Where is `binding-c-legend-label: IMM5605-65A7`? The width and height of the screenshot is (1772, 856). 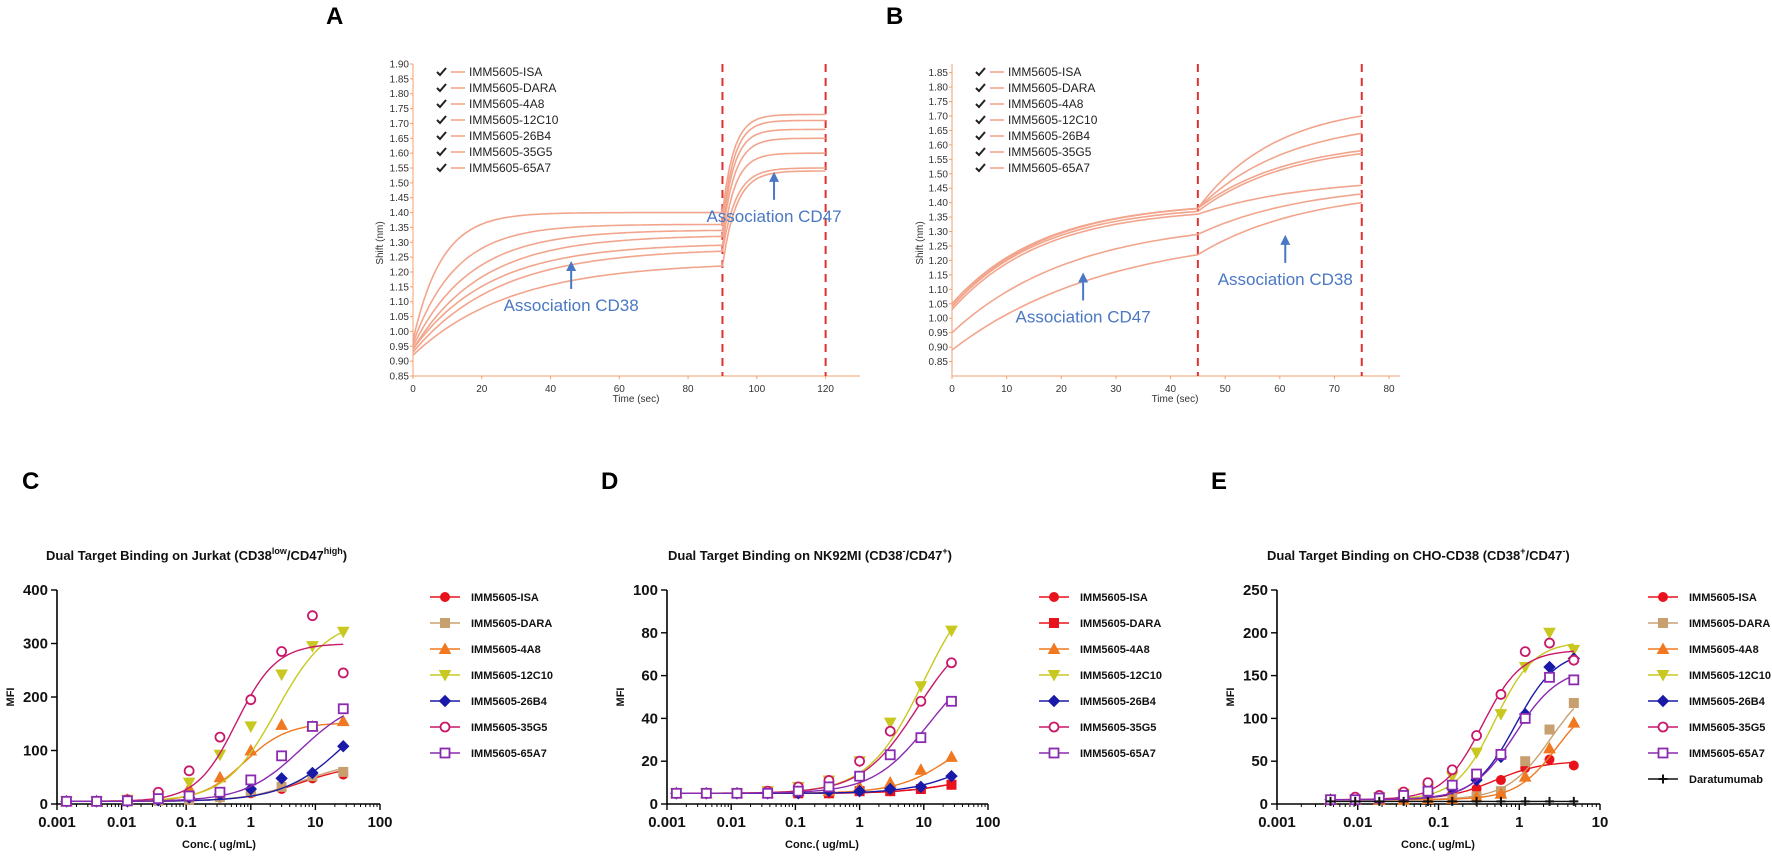
binding-c-legend-label: IMM5605-65A7 is located at coordinates (509, 754).